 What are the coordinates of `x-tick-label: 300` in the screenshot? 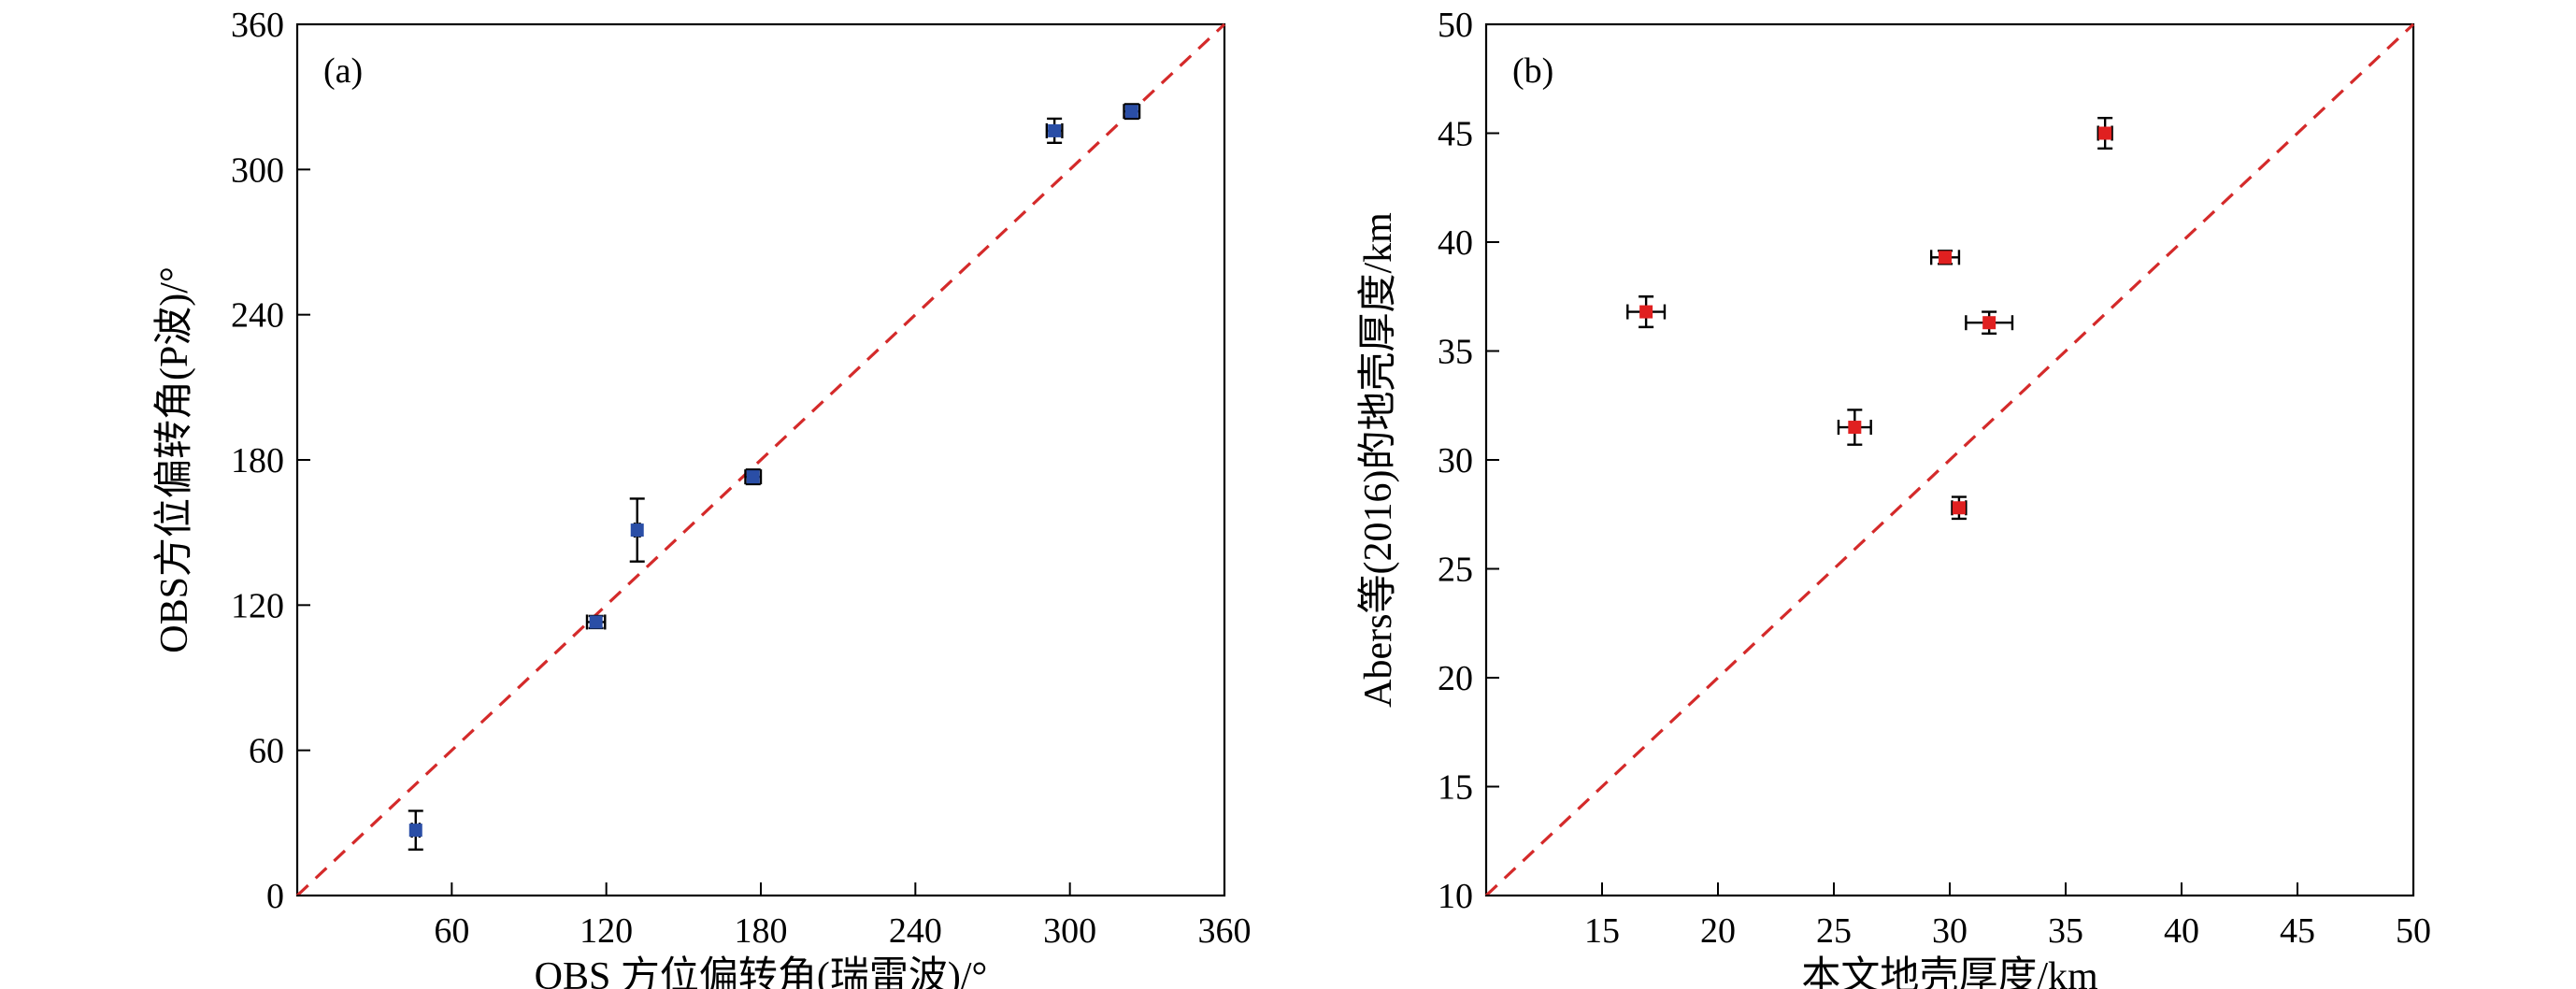 It's located at (1069, 931).